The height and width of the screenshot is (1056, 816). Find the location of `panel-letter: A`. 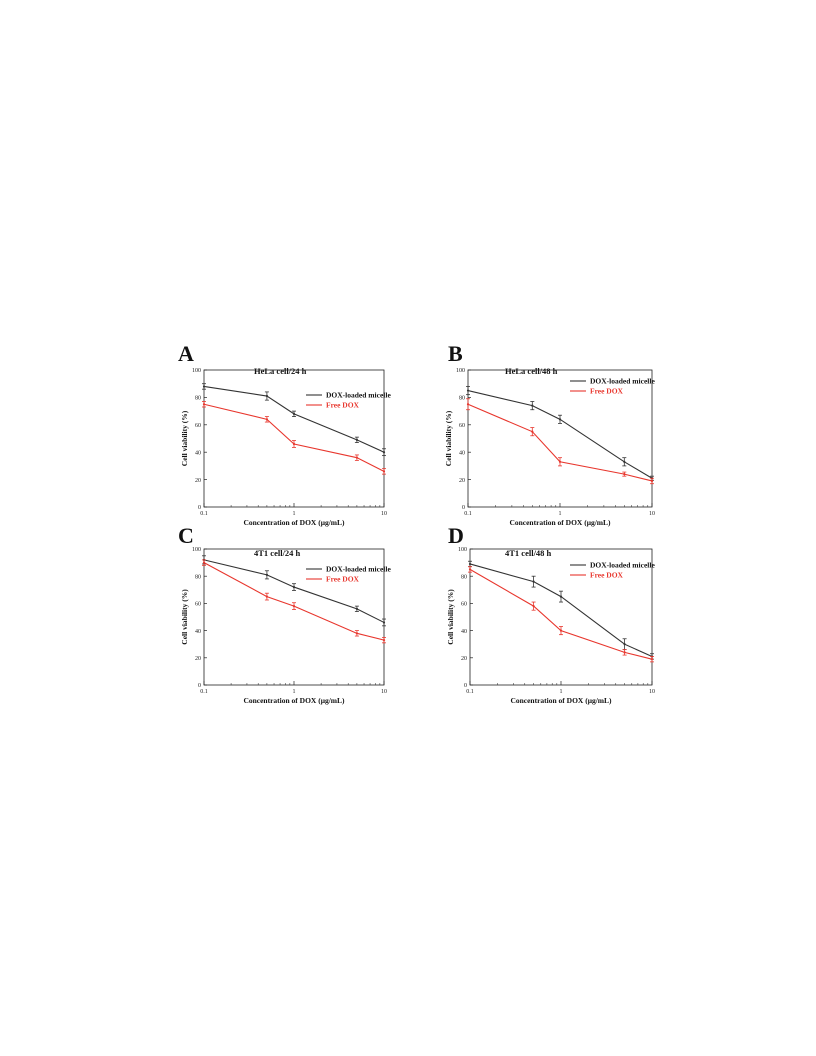

panel-letter: A is located at coordinates (186, 353).